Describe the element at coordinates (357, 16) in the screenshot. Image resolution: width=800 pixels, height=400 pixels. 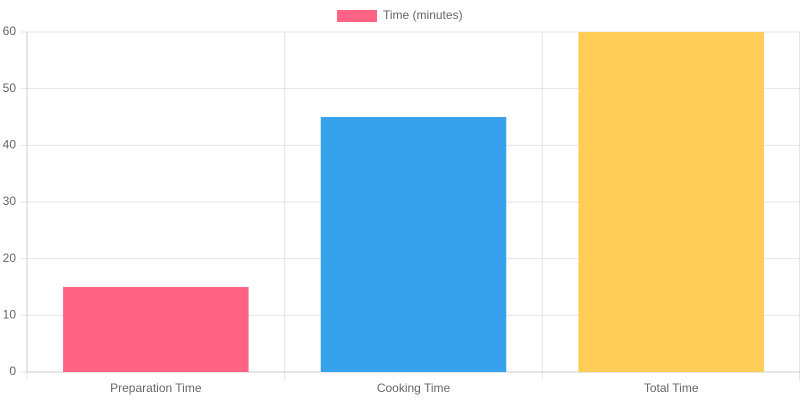
I see `legend-swatch` at that location.